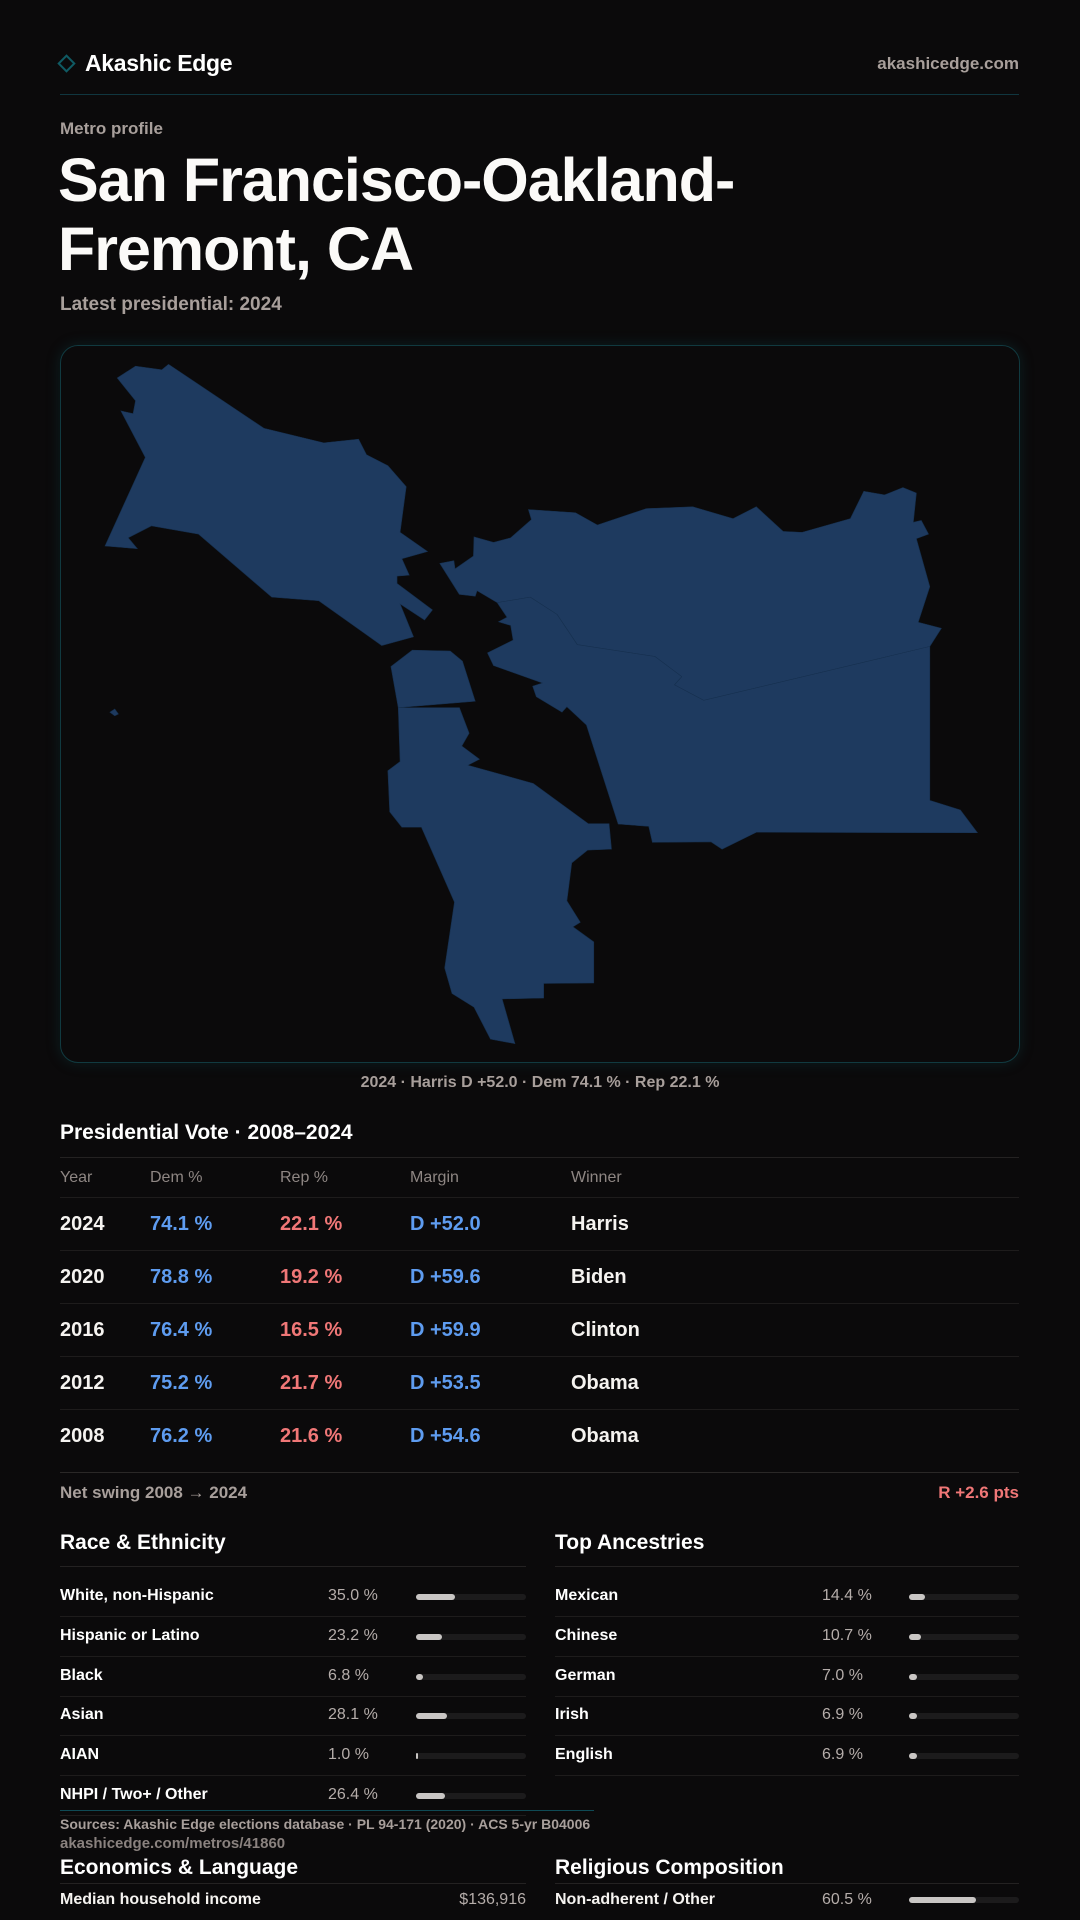  I want to click on race-row: NHPI / Two+ / Other 26.4 %, so click(293, 1796).